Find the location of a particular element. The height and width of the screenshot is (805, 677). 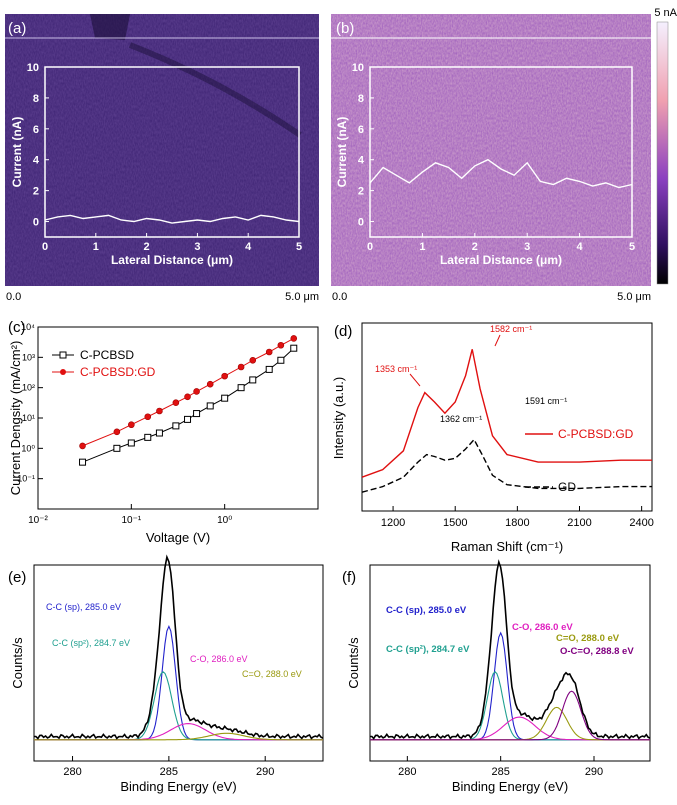

scale-right-a: 5.0 μm is located at coordinates (302, 297).